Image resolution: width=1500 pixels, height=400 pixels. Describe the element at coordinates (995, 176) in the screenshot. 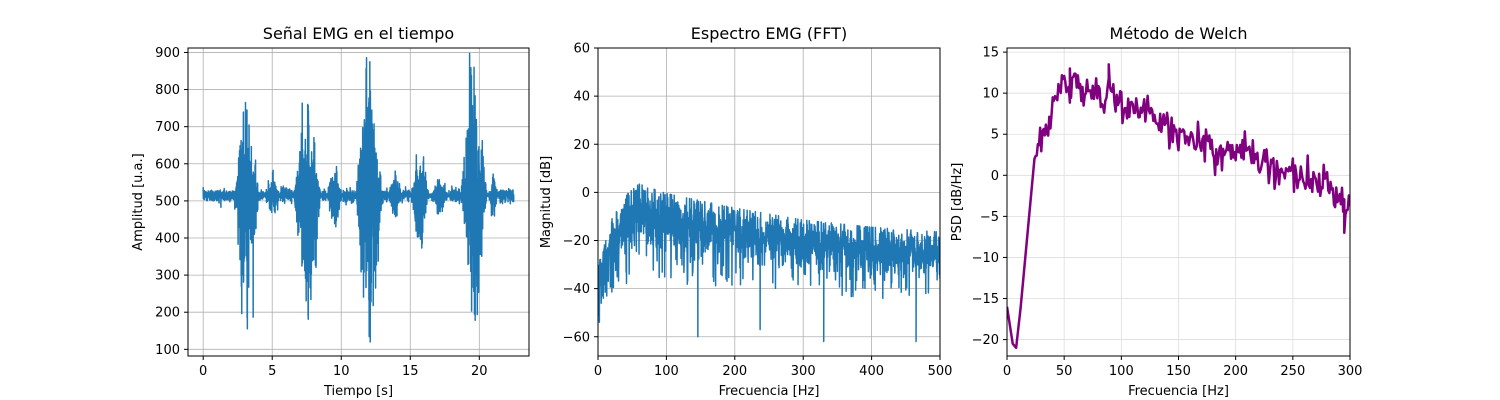

I see `welch-y-tick-label: 0` at that location.